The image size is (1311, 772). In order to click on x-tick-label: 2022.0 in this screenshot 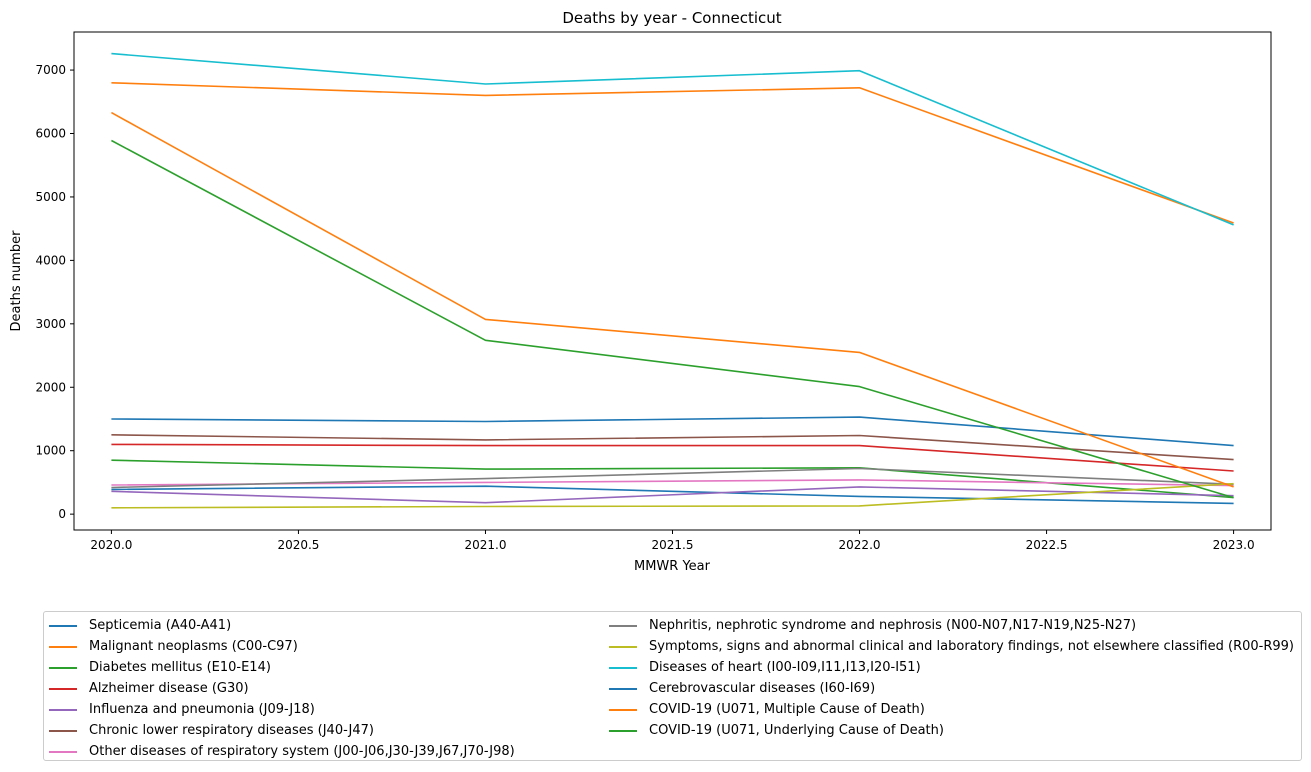, I will do `click(860, 545)`.